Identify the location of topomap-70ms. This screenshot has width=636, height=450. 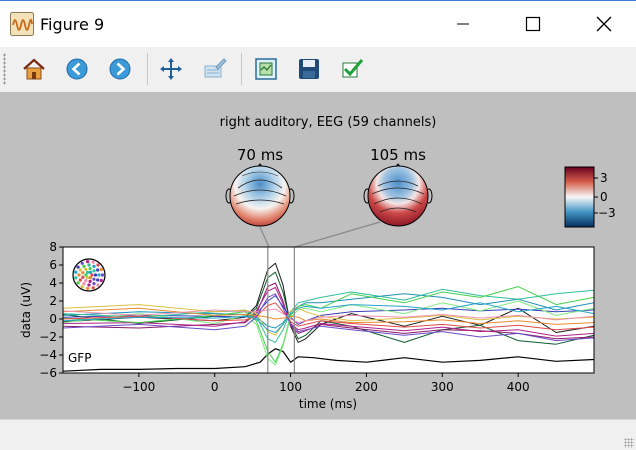
(260, 195).